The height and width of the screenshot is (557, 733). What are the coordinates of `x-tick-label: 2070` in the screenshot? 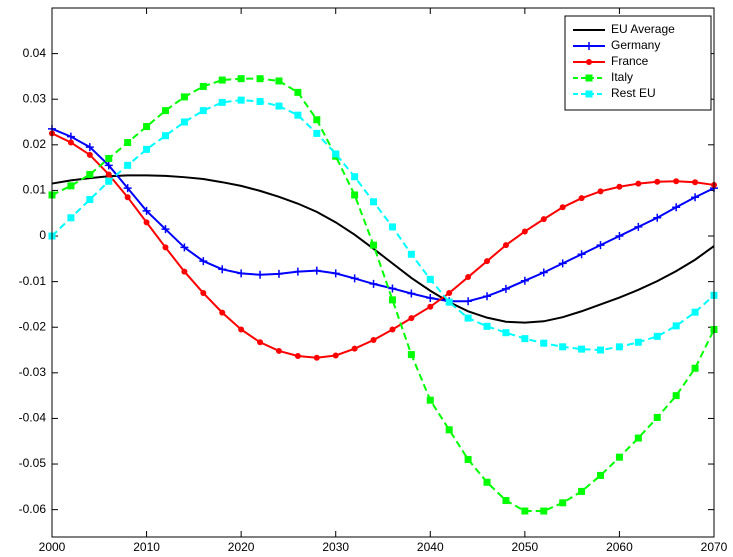 It's located at (714, 547).